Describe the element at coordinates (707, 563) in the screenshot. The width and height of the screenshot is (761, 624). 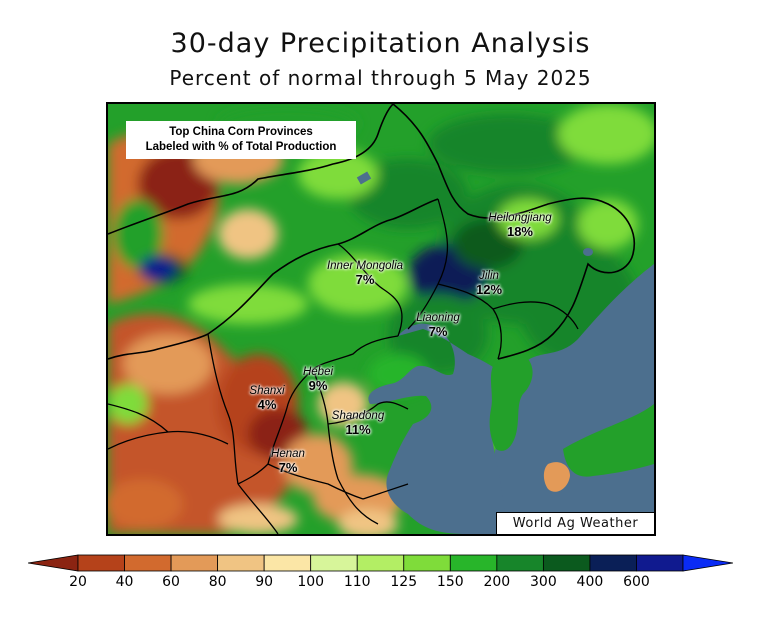
I see `legend-arrow-high` at that location.